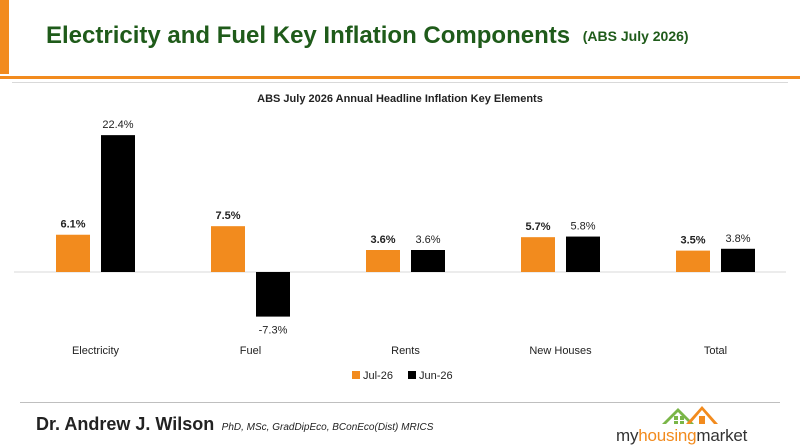 This screenshot has height=448, width=800. Describe the element at coordinates (635, 36) in the screenshot. I see `slide-subtitle: (ABS July 2026)` at that location.